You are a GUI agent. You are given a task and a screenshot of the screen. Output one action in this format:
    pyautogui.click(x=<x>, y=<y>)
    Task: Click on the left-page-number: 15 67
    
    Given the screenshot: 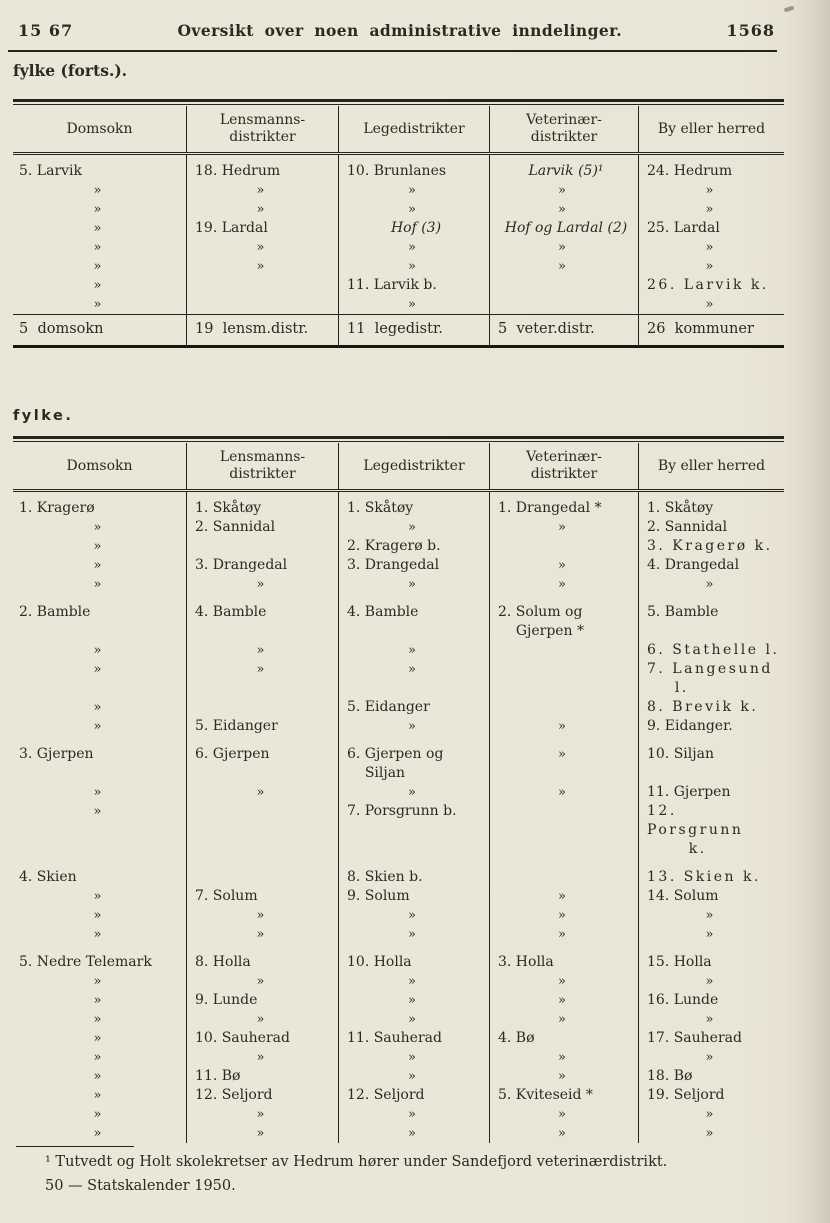 What is the action you would take?
    pyautogui.click(x=46, y=30)
    